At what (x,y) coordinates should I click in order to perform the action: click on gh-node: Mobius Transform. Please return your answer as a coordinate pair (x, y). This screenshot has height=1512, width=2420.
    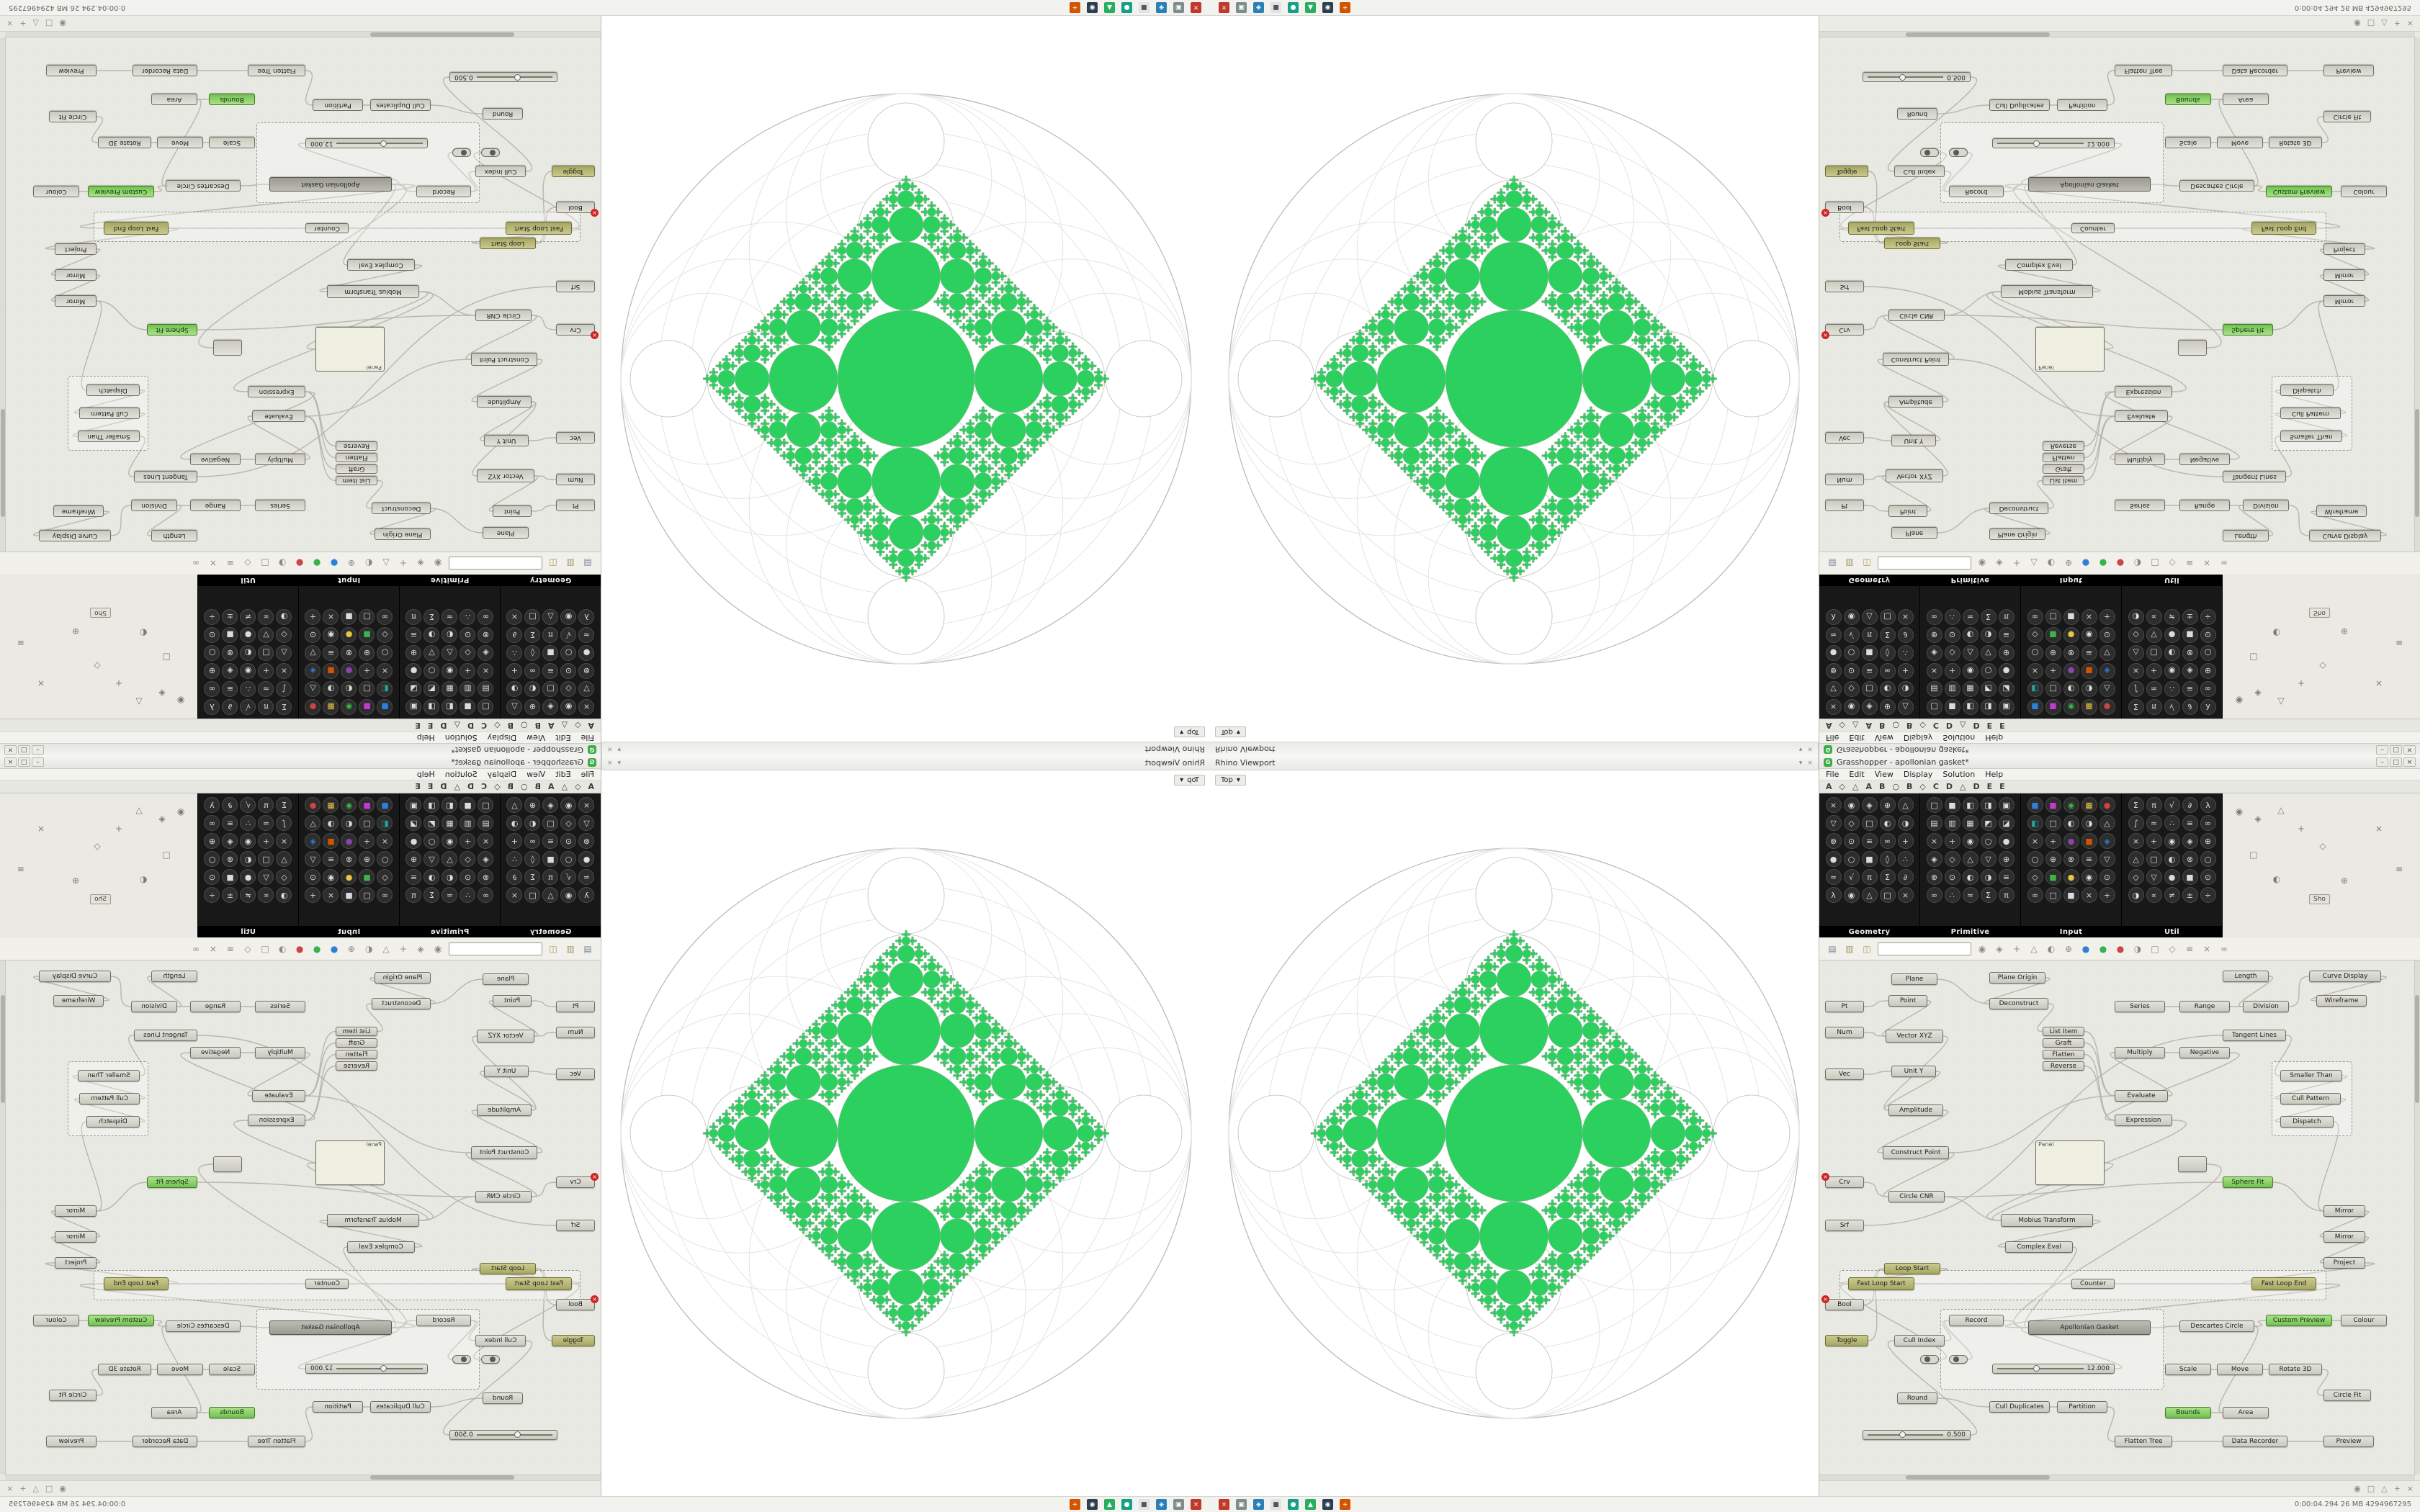
    Looking at the image, I should click on (2047, 1220).